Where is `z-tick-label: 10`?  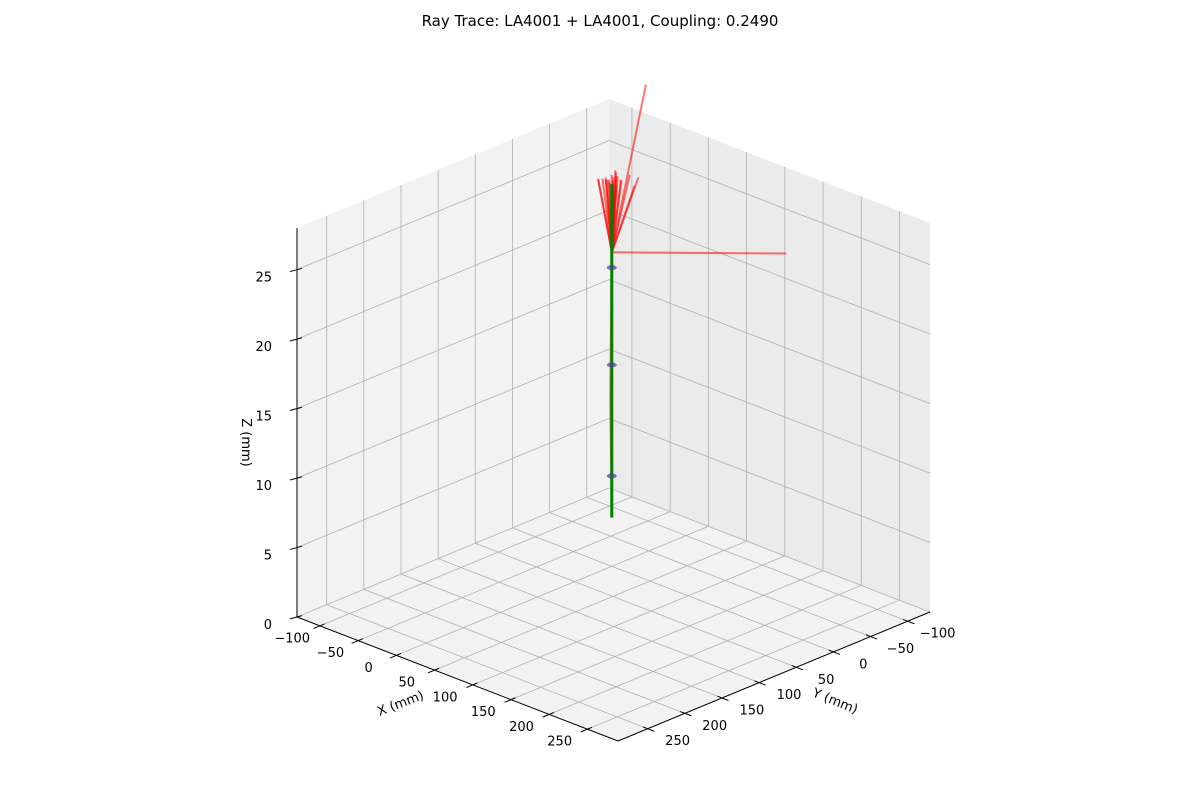 z-tick-label: 10 is located at coordinates (263, 486).